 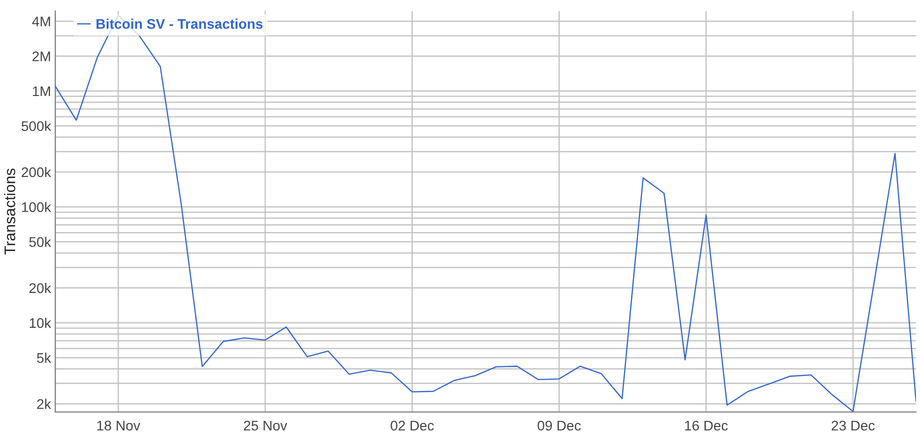 I want to click on y-tick-label: 200k, so click(x=37, y=172).